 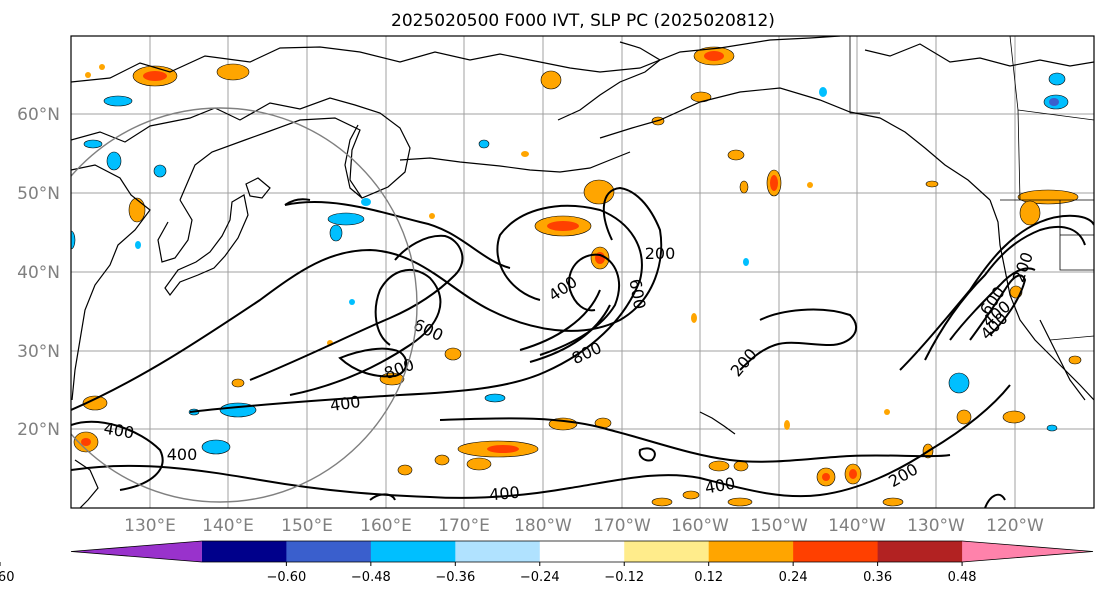 I want to click on contour-400-main, so click(x=416, y=308).